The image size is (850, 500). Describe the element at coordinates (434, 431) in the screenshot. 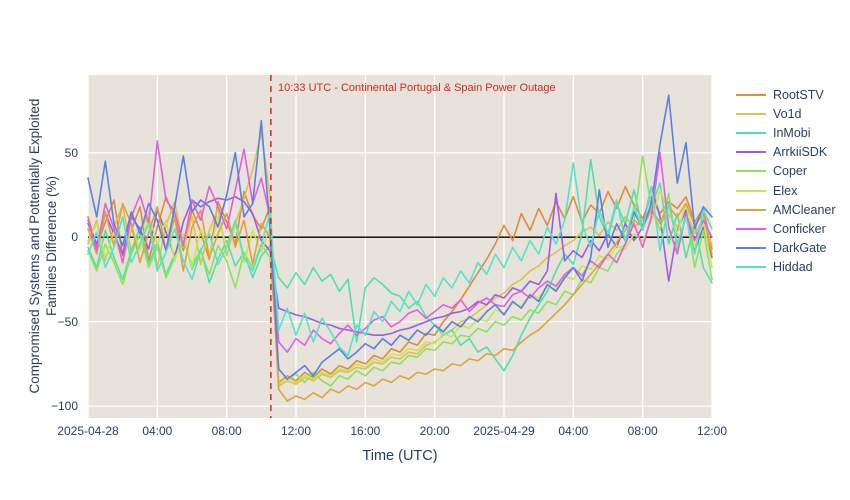

I see `x-tick-label: 20:00` at that location.